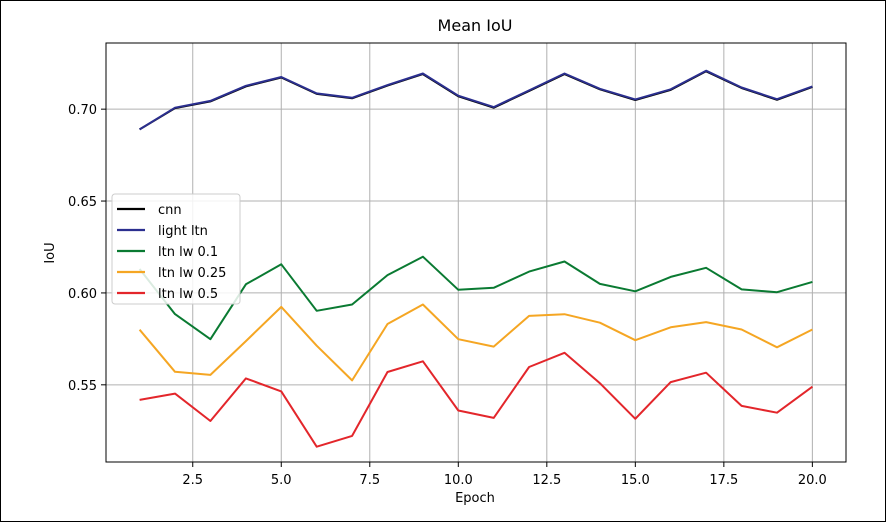 The width and height of the screenshot is (886, 522). I want to click on x-tick-label: 15.0, so click(635, 480).